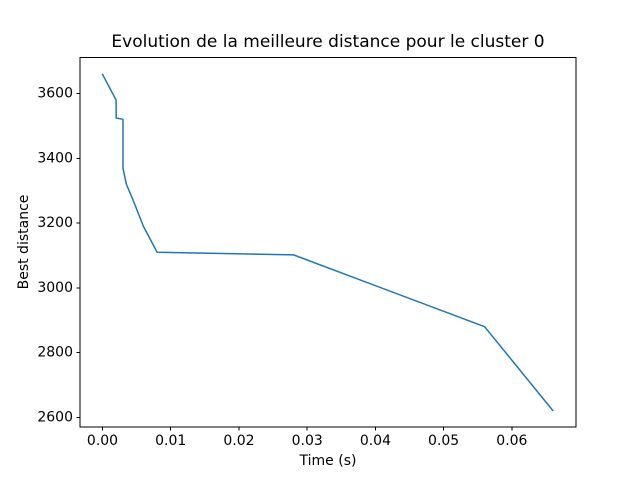  What do you see at coordinates (328, 461) in the screenshot?
I see `x-axis-label: Time (s)` at bounding box center [328, 461].